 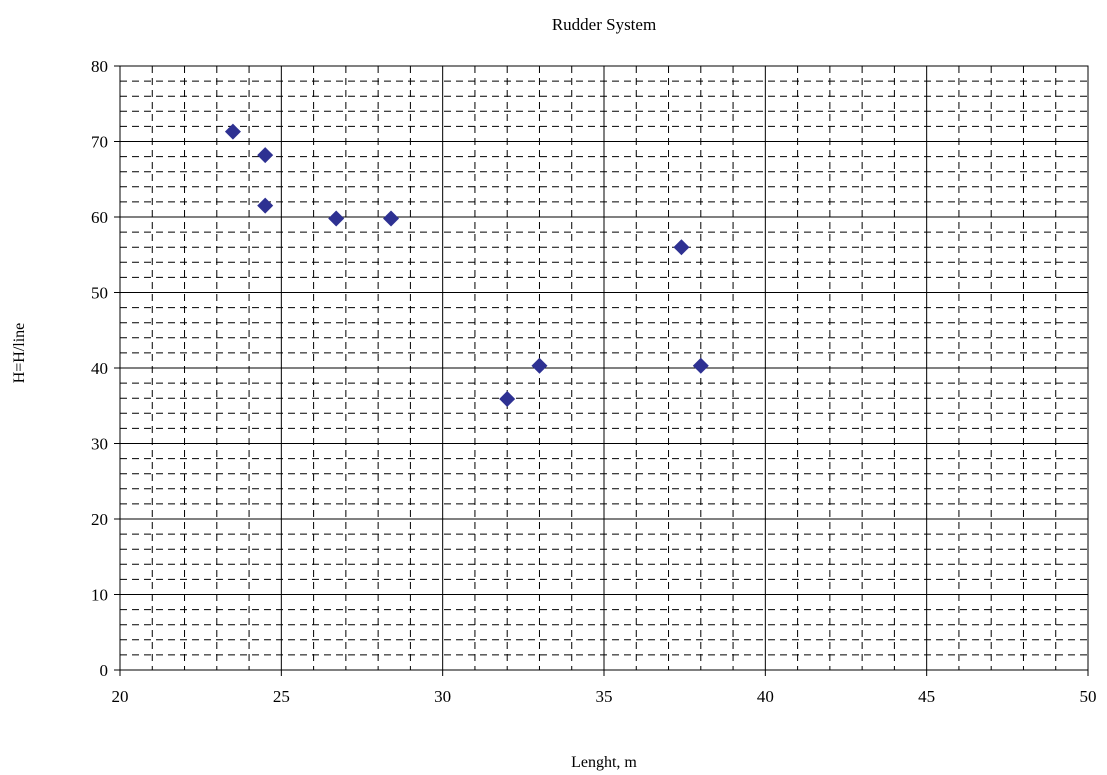 What do you see at coordinates (604, 762) in the screenshot?
I see `x-axis-label: Lenght, m` at bounding box center [604, 762].